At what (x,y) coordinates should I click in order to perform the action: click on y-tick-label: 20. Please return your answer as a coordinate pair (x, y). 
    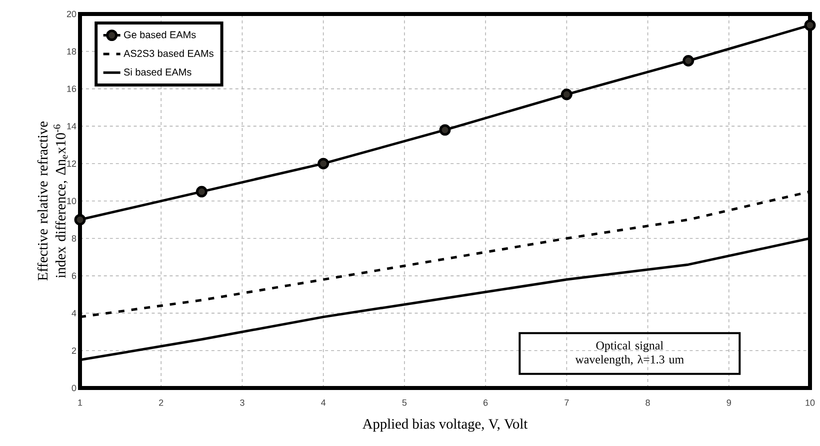
    Looking at the image, I should click on (71, 14).